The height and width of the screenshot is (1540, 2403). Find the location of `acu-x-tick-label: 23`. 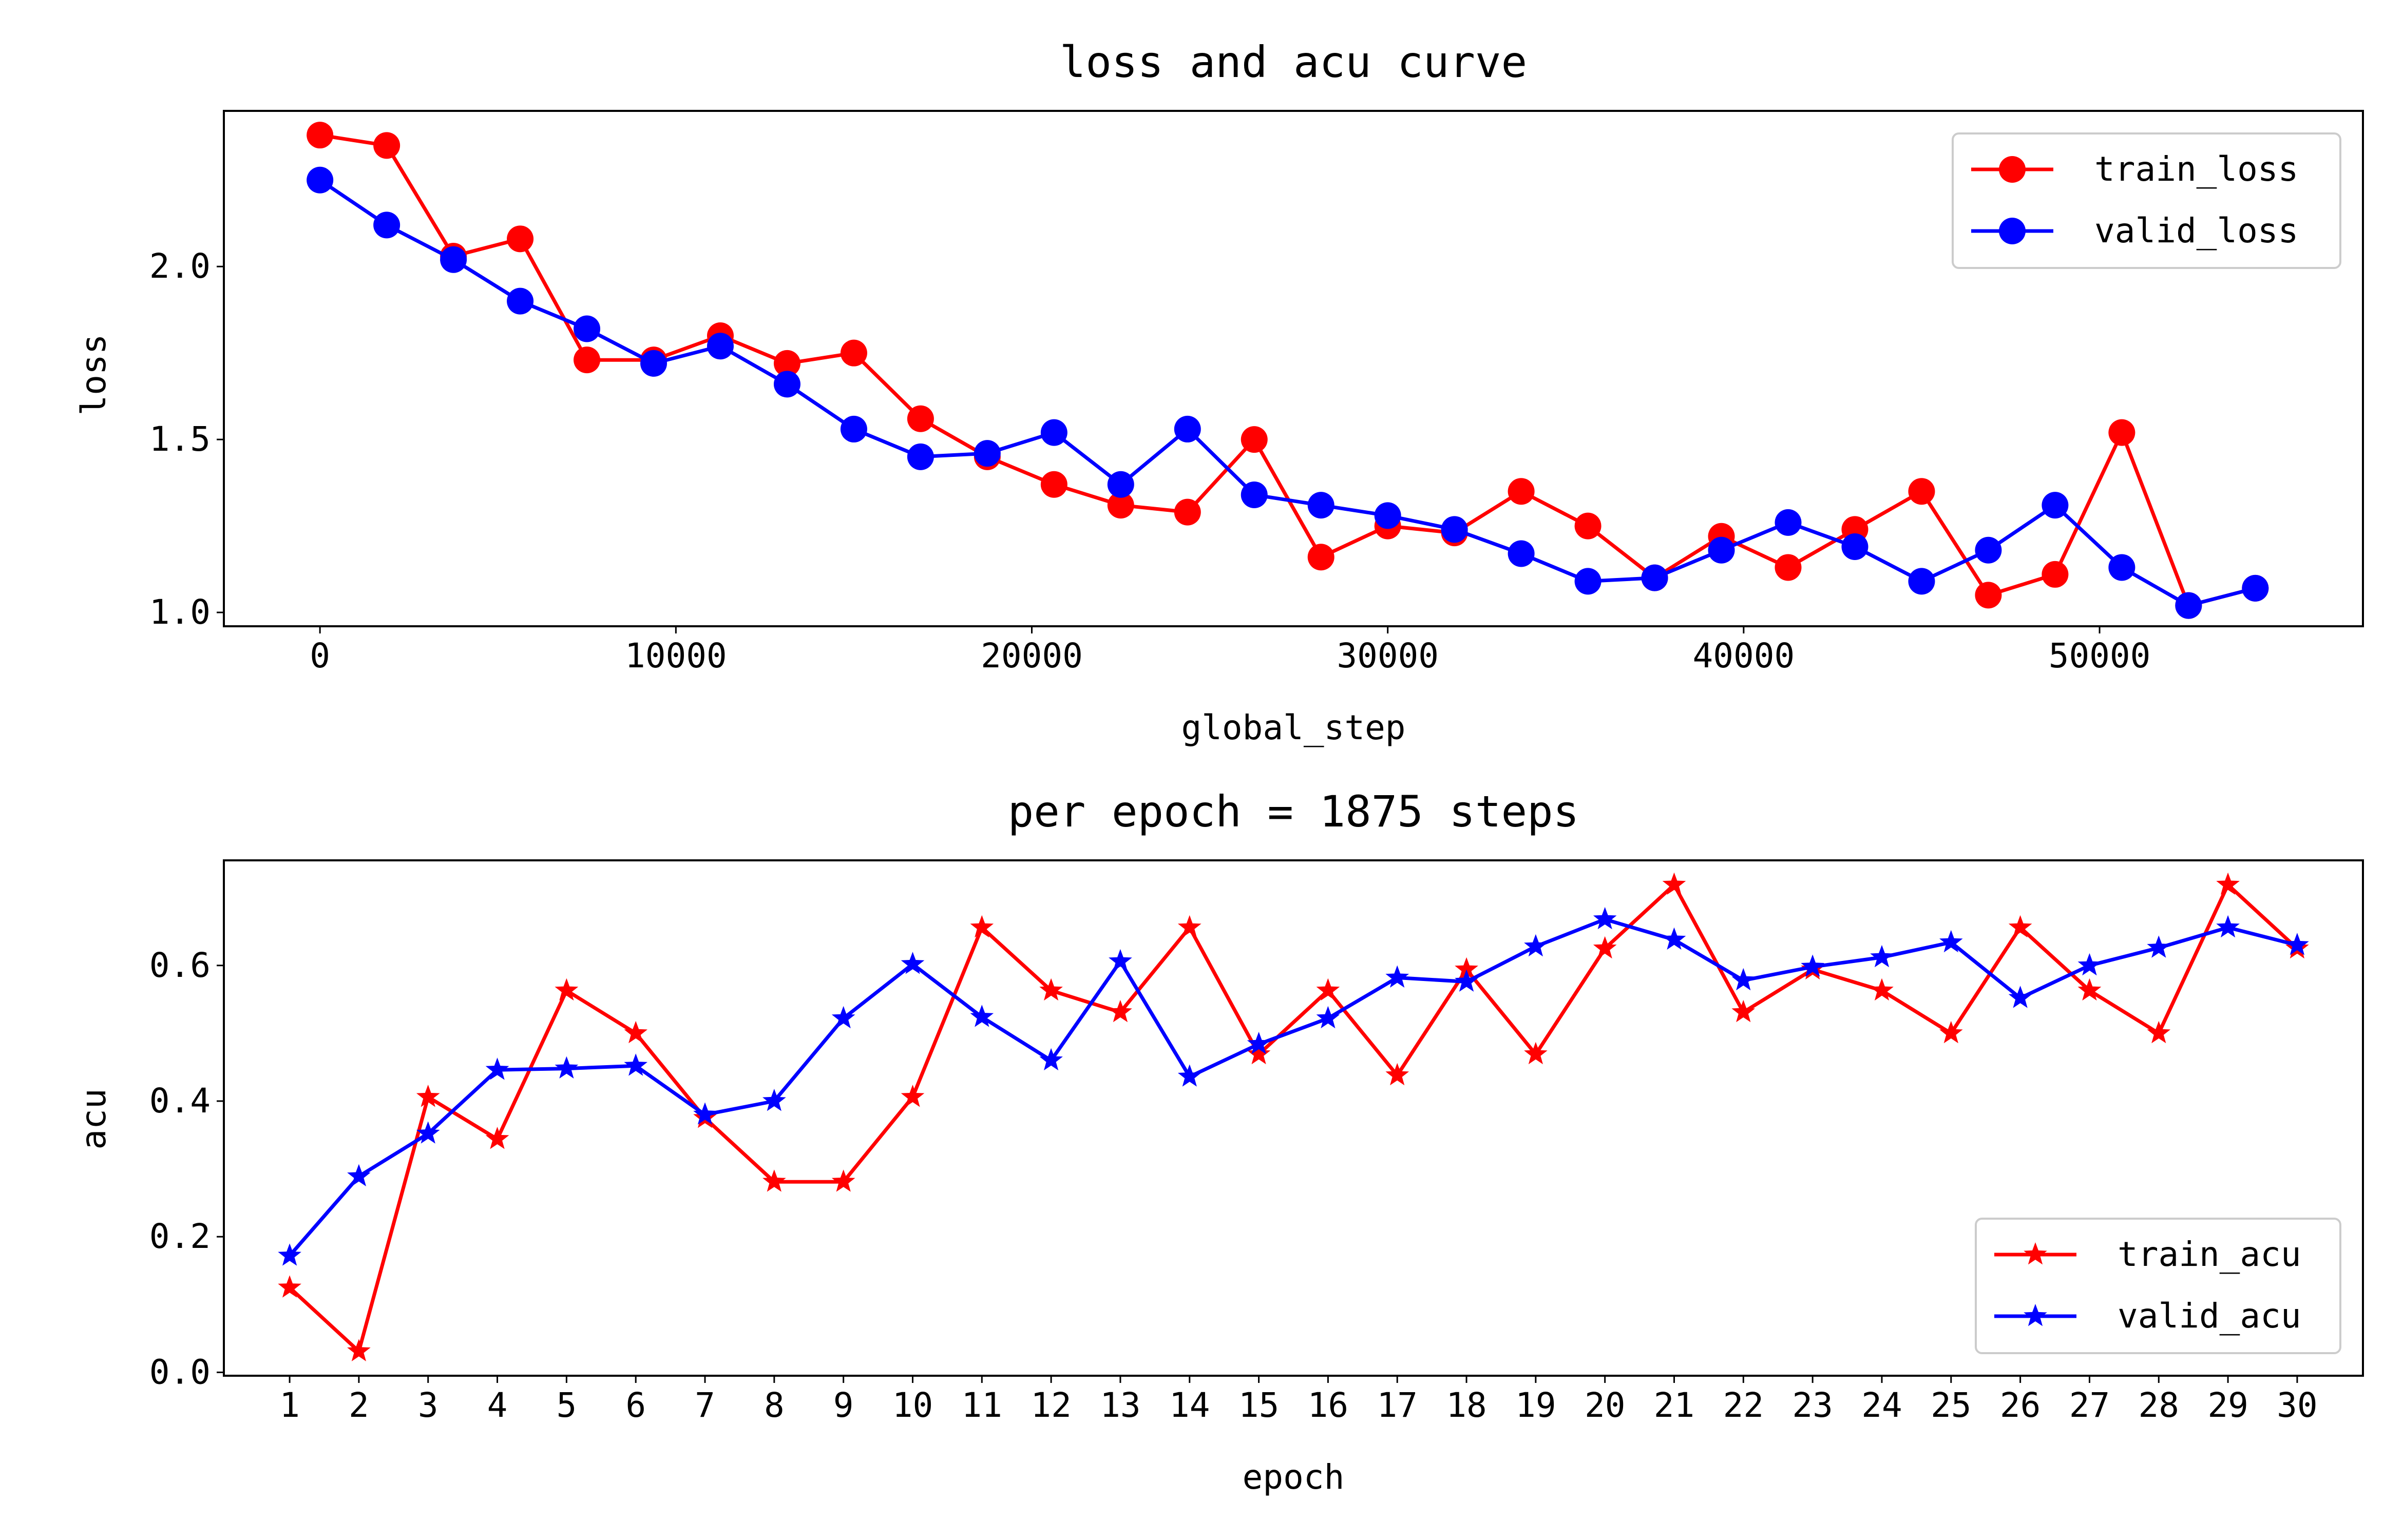

acu-x-tick-label: 23 is located at coordinates (1812, 1405).